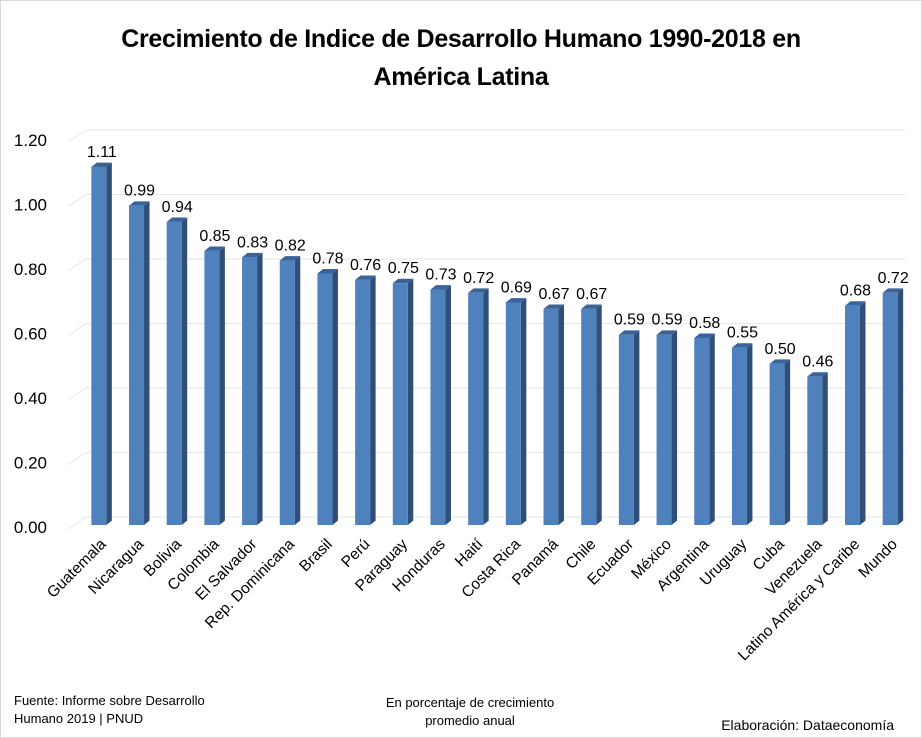 This screenshot has height=738, width=922. I want to click on data-label: 0.78, so click(327, 258).